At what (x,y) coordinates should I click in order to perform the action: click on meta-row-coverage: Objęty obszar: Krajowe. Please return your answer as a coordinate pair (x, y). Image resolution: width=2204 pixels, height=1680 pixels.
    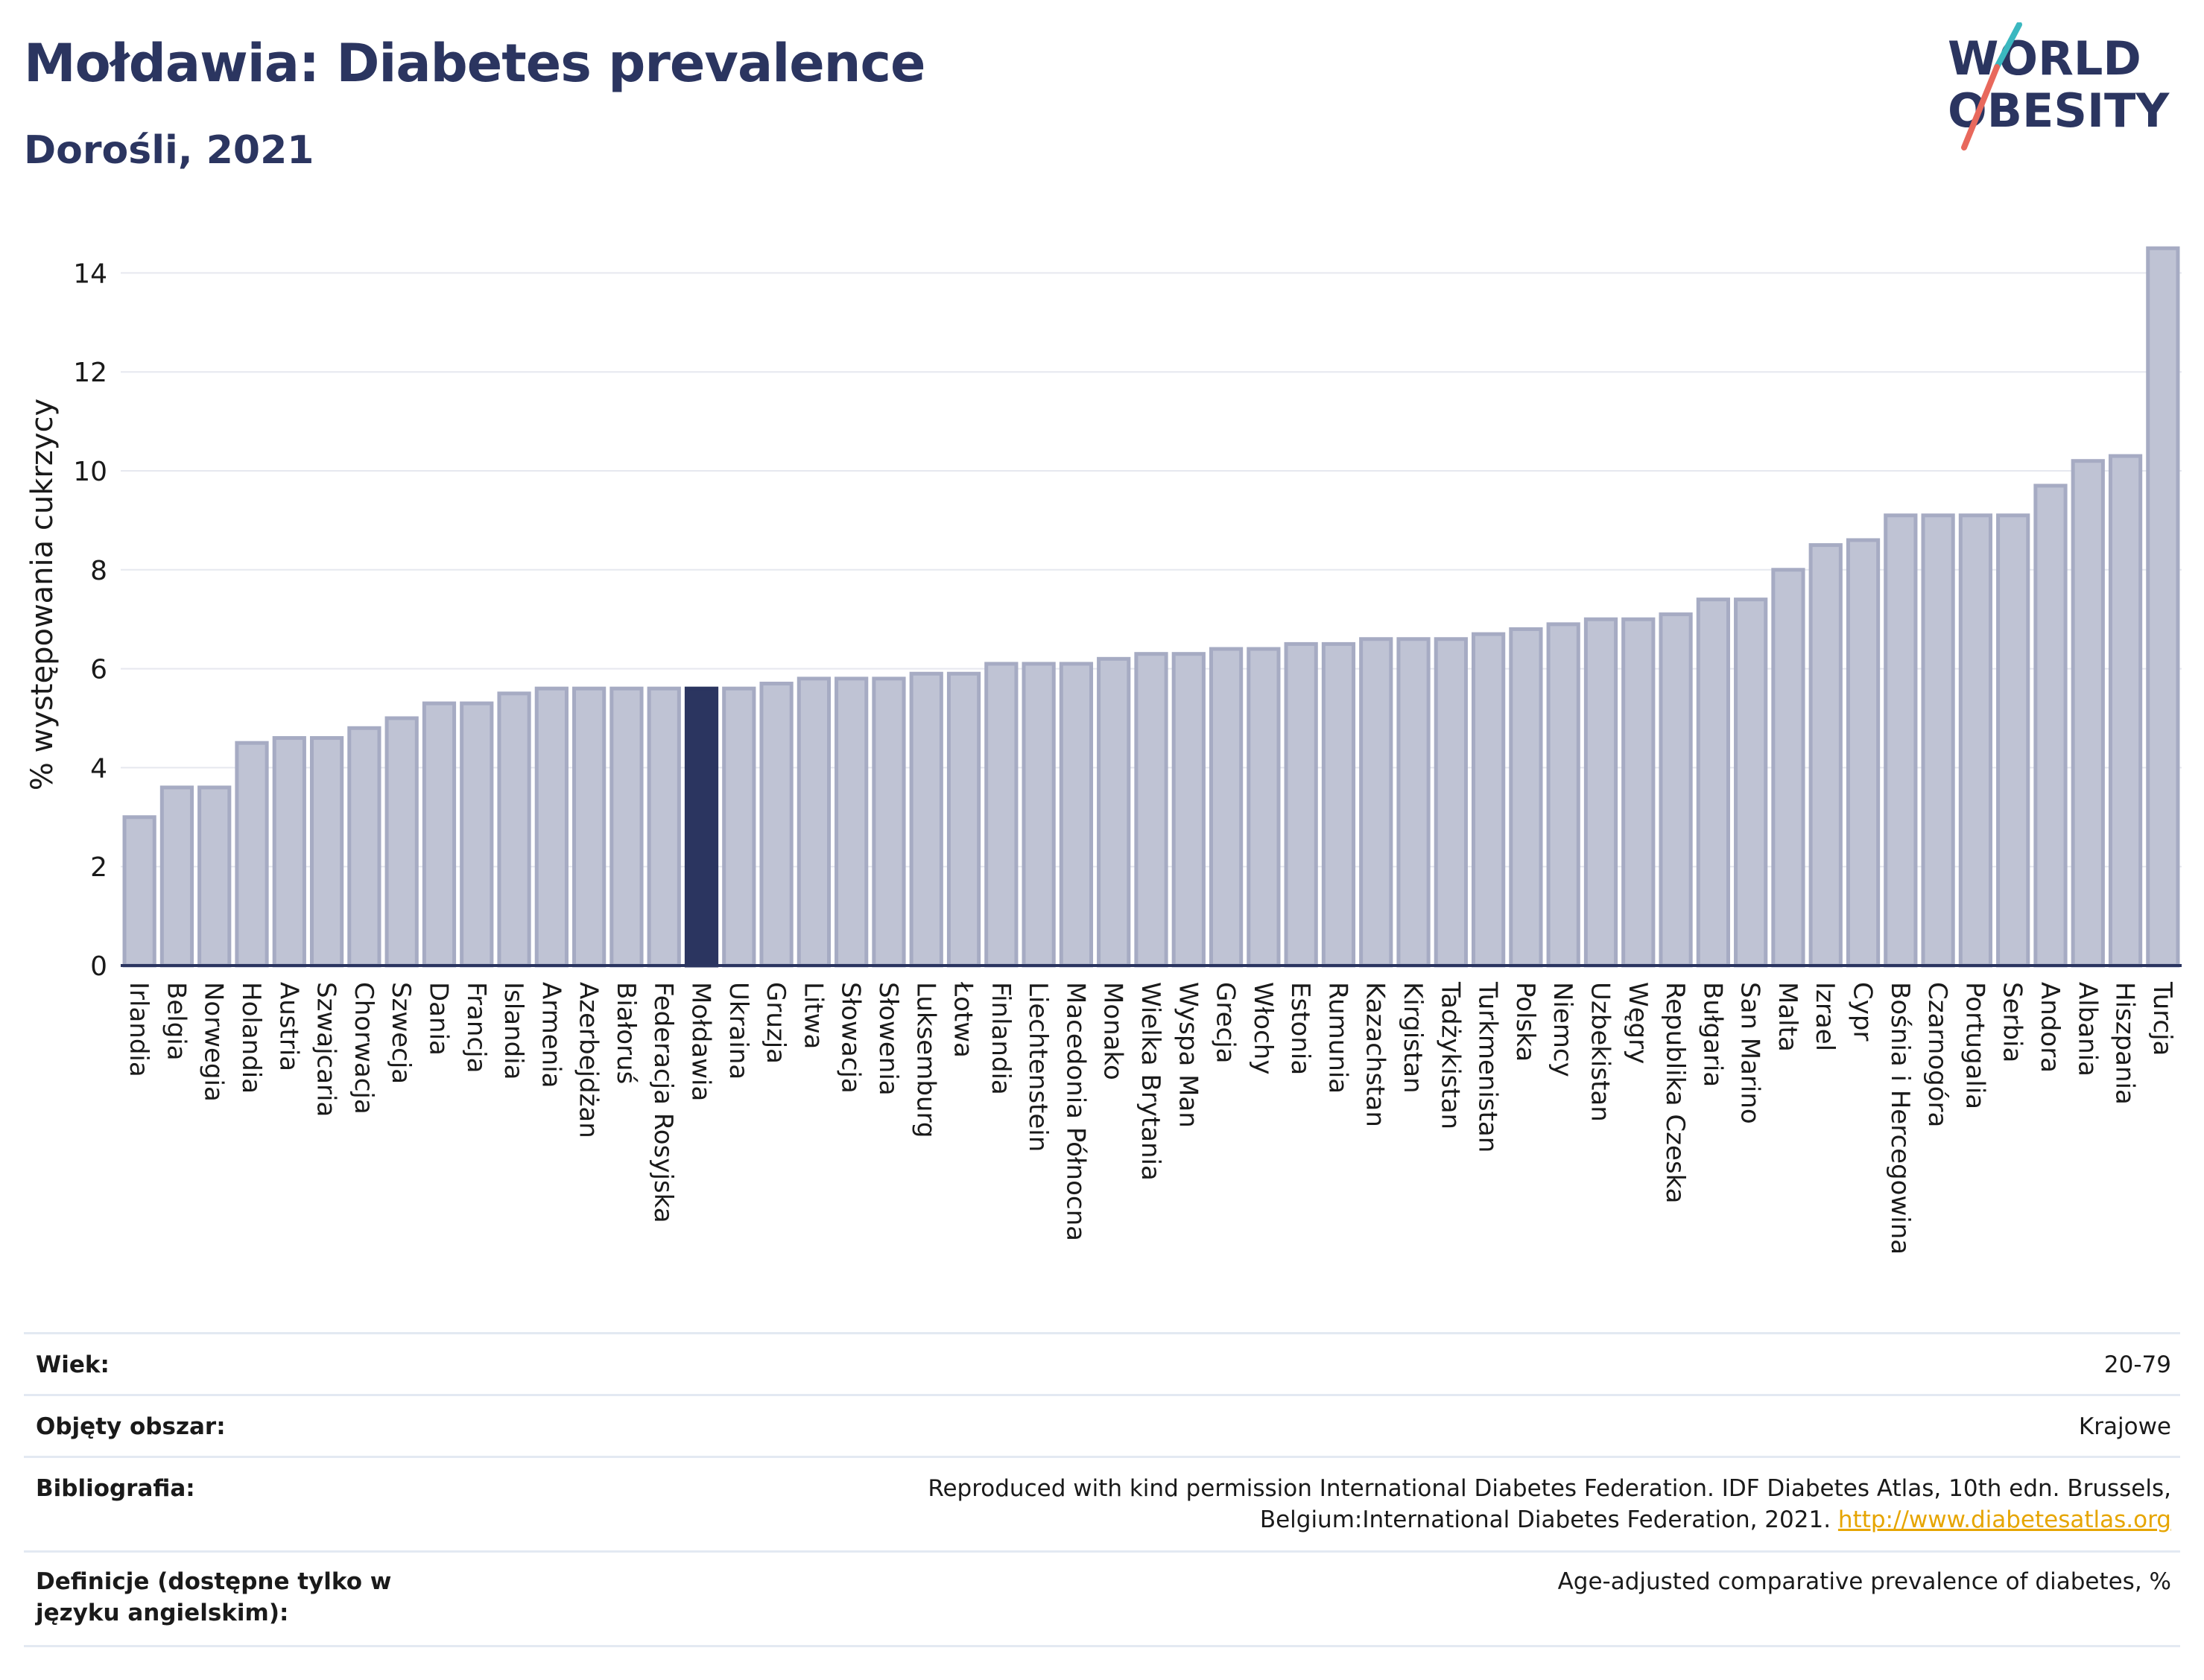
    Looking at the image, I should click on (1102, 1425).